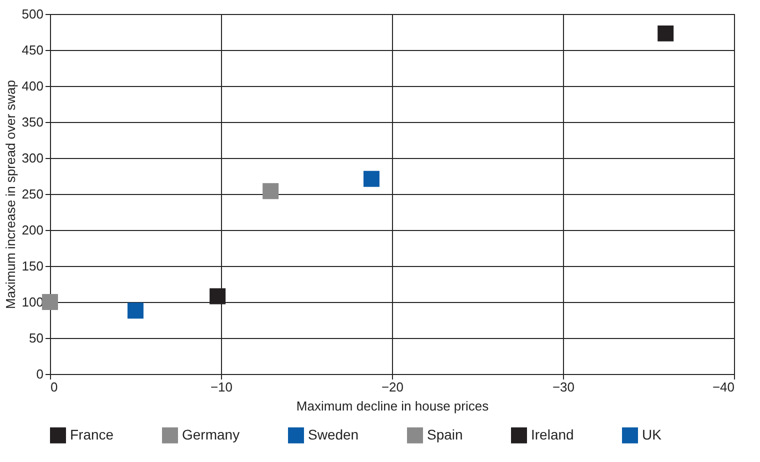  What do you see at coordinates (33, 266) in the screenshot?
I see `y-tick-label: 150` at bounding box center [33, 266].